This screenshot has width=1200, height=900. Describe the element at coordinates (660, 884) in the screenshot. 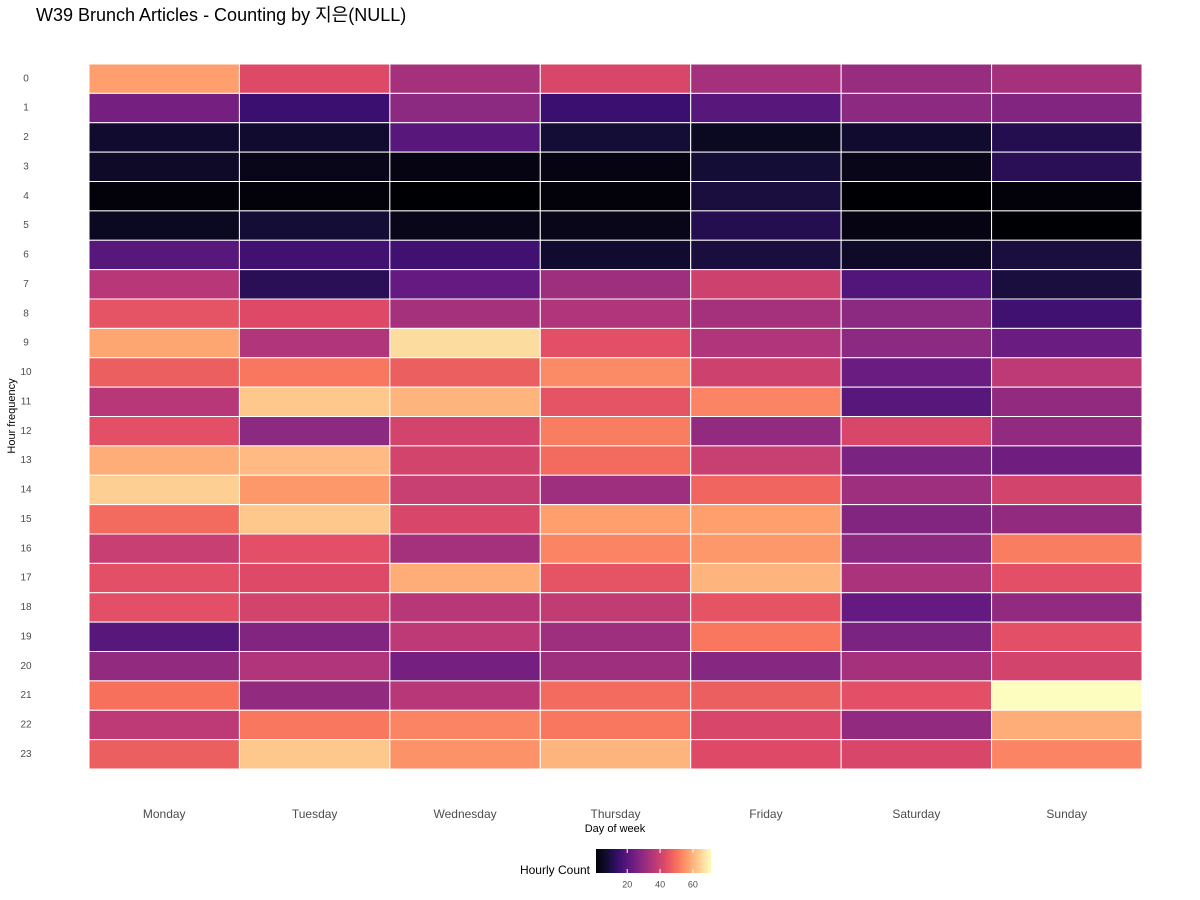

I see `colorbar-tick-label: 40` at that location.